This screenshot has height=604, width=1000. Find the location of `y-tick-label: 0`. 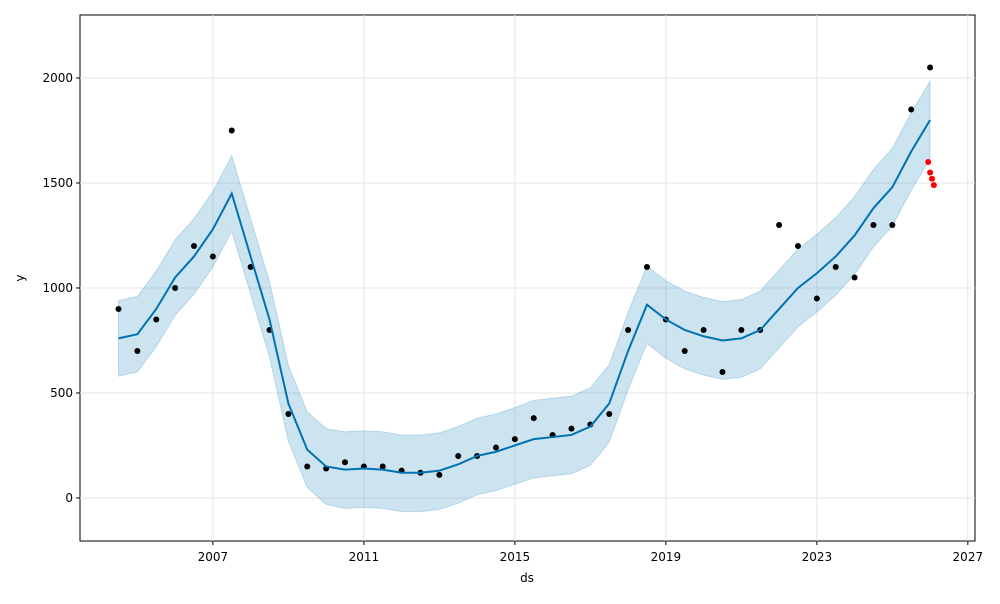

y-tick-label: 0 is located at coordinates (69, 498).